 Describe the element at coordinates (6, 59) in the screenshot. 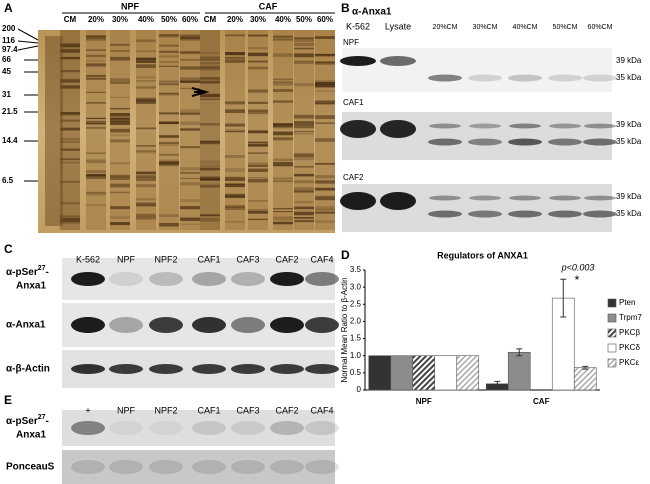

I see `marker-label: 66` at that location.